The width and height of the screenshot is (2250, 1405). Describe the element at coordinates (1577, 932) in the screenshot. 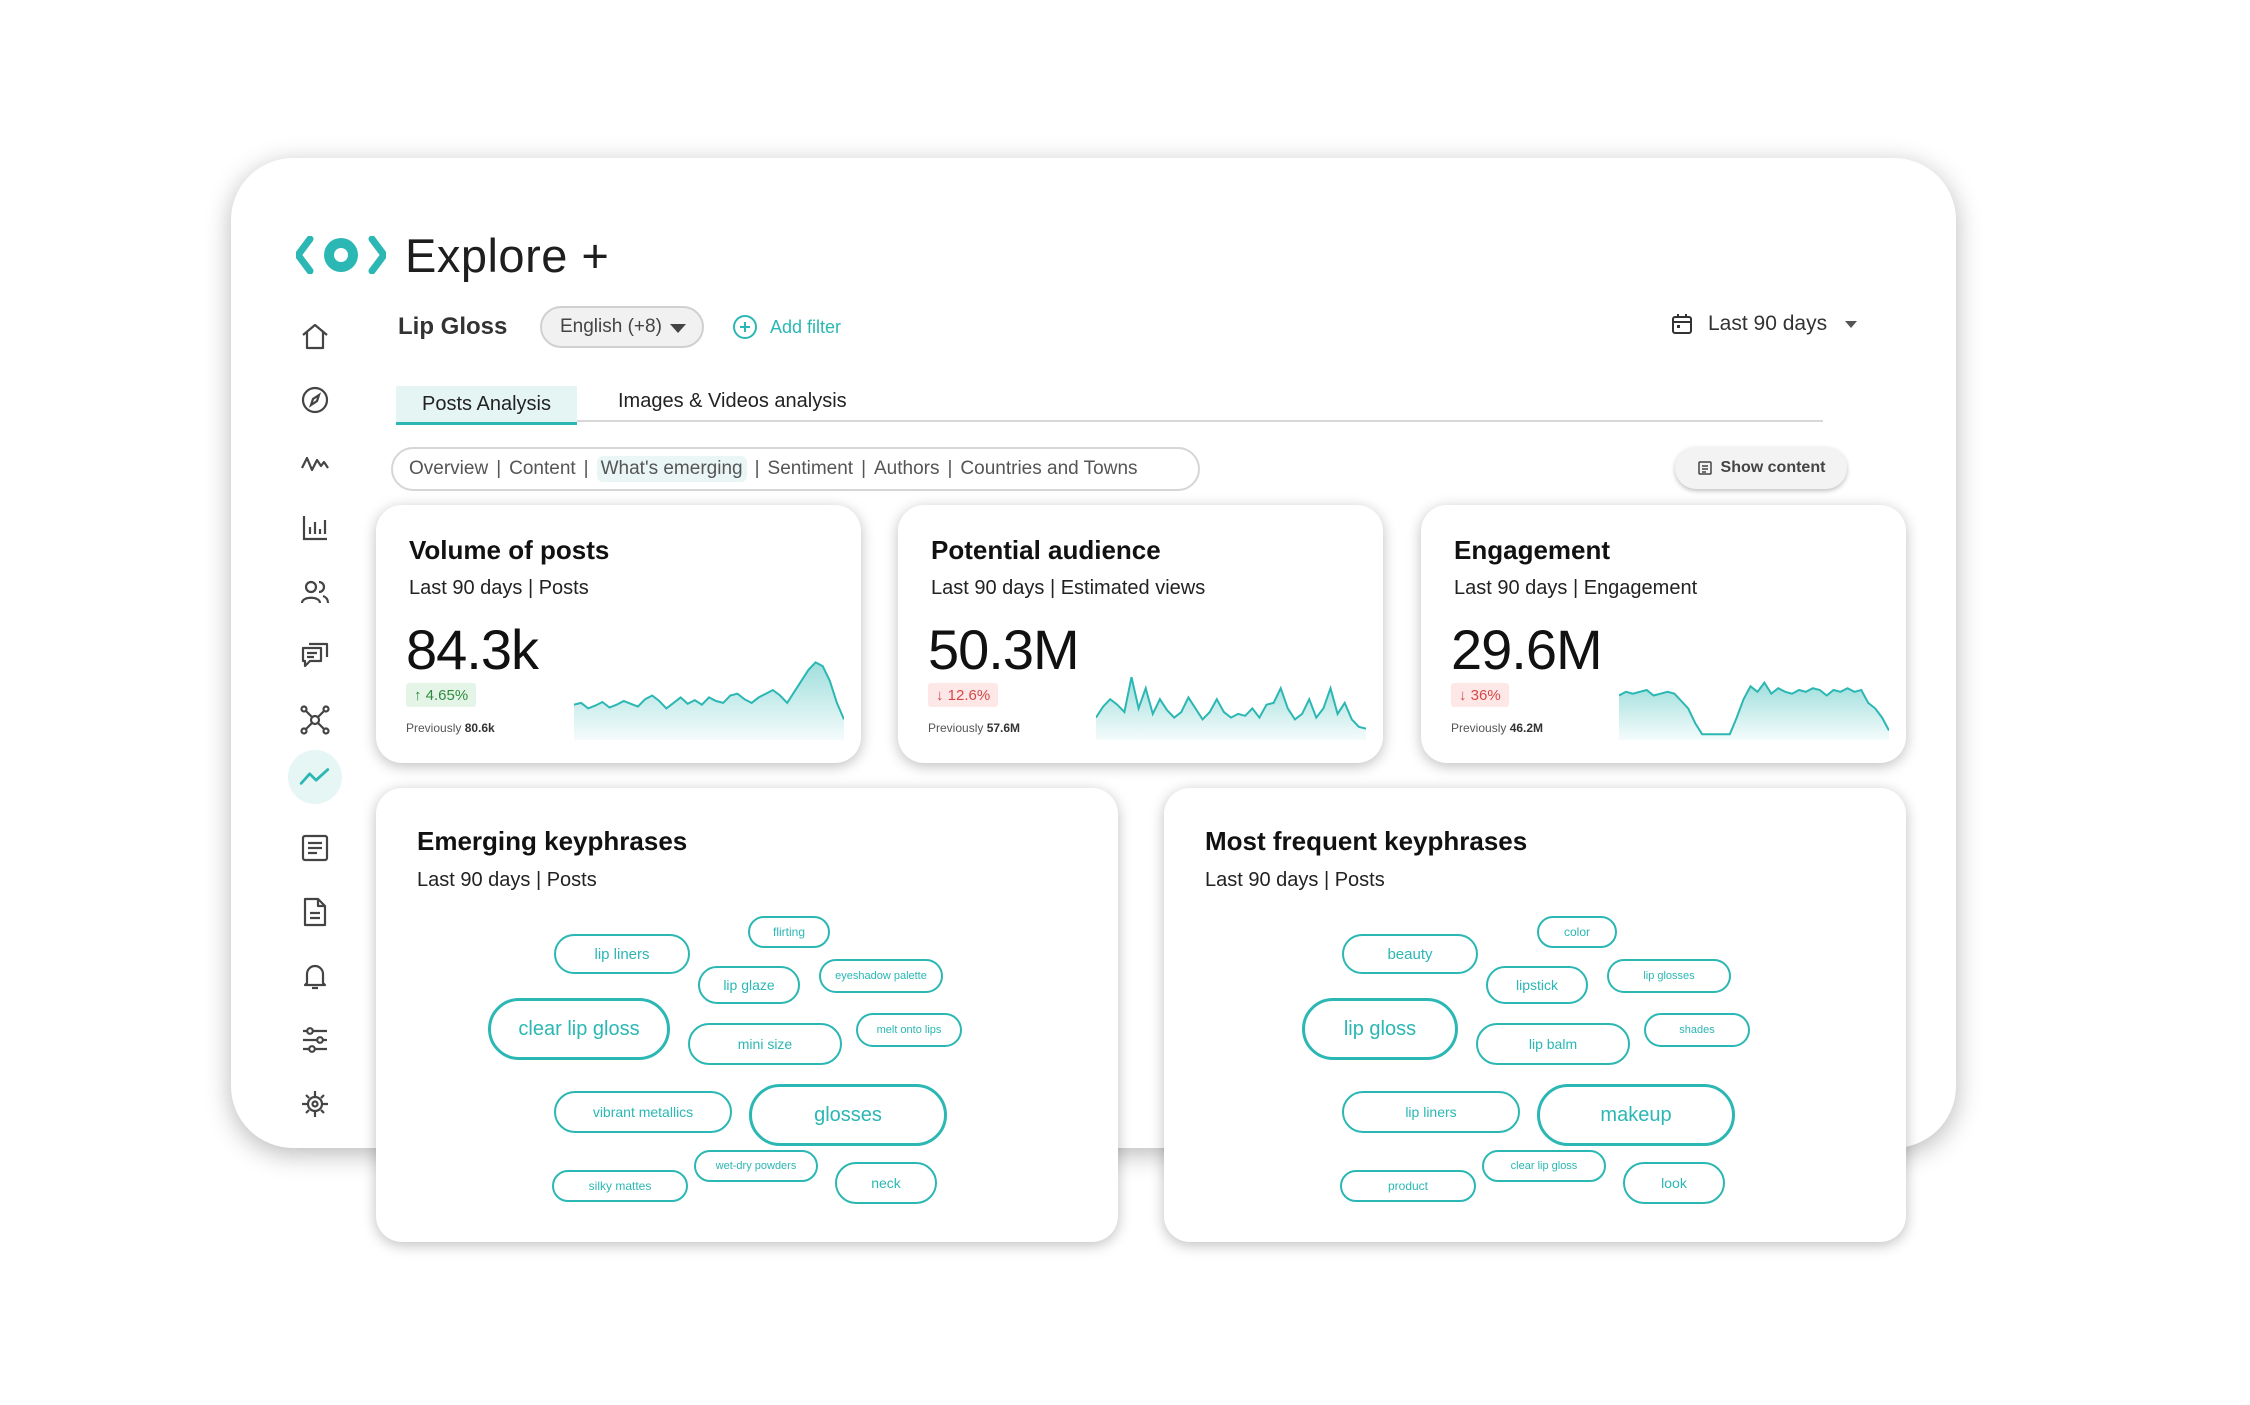

I see `keyphrase-chip: color` at that location.